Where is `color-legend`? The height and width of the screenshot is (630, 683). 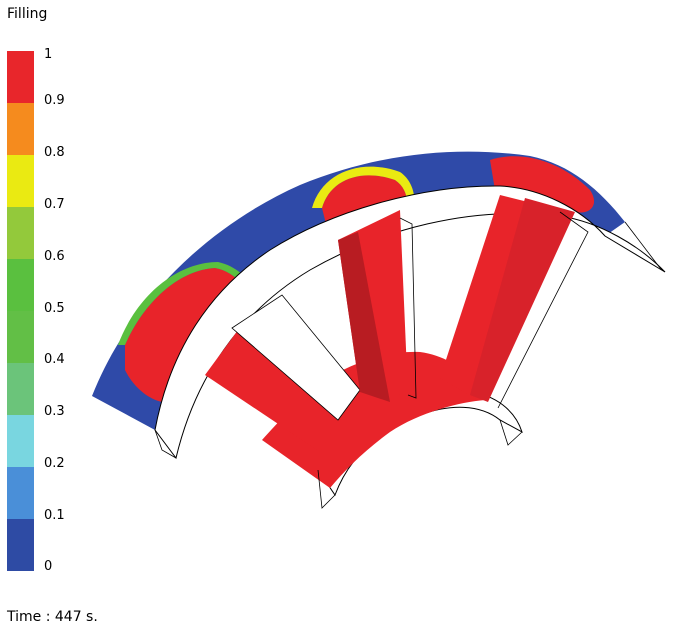
color-legend is located at coordinates (20, 311).